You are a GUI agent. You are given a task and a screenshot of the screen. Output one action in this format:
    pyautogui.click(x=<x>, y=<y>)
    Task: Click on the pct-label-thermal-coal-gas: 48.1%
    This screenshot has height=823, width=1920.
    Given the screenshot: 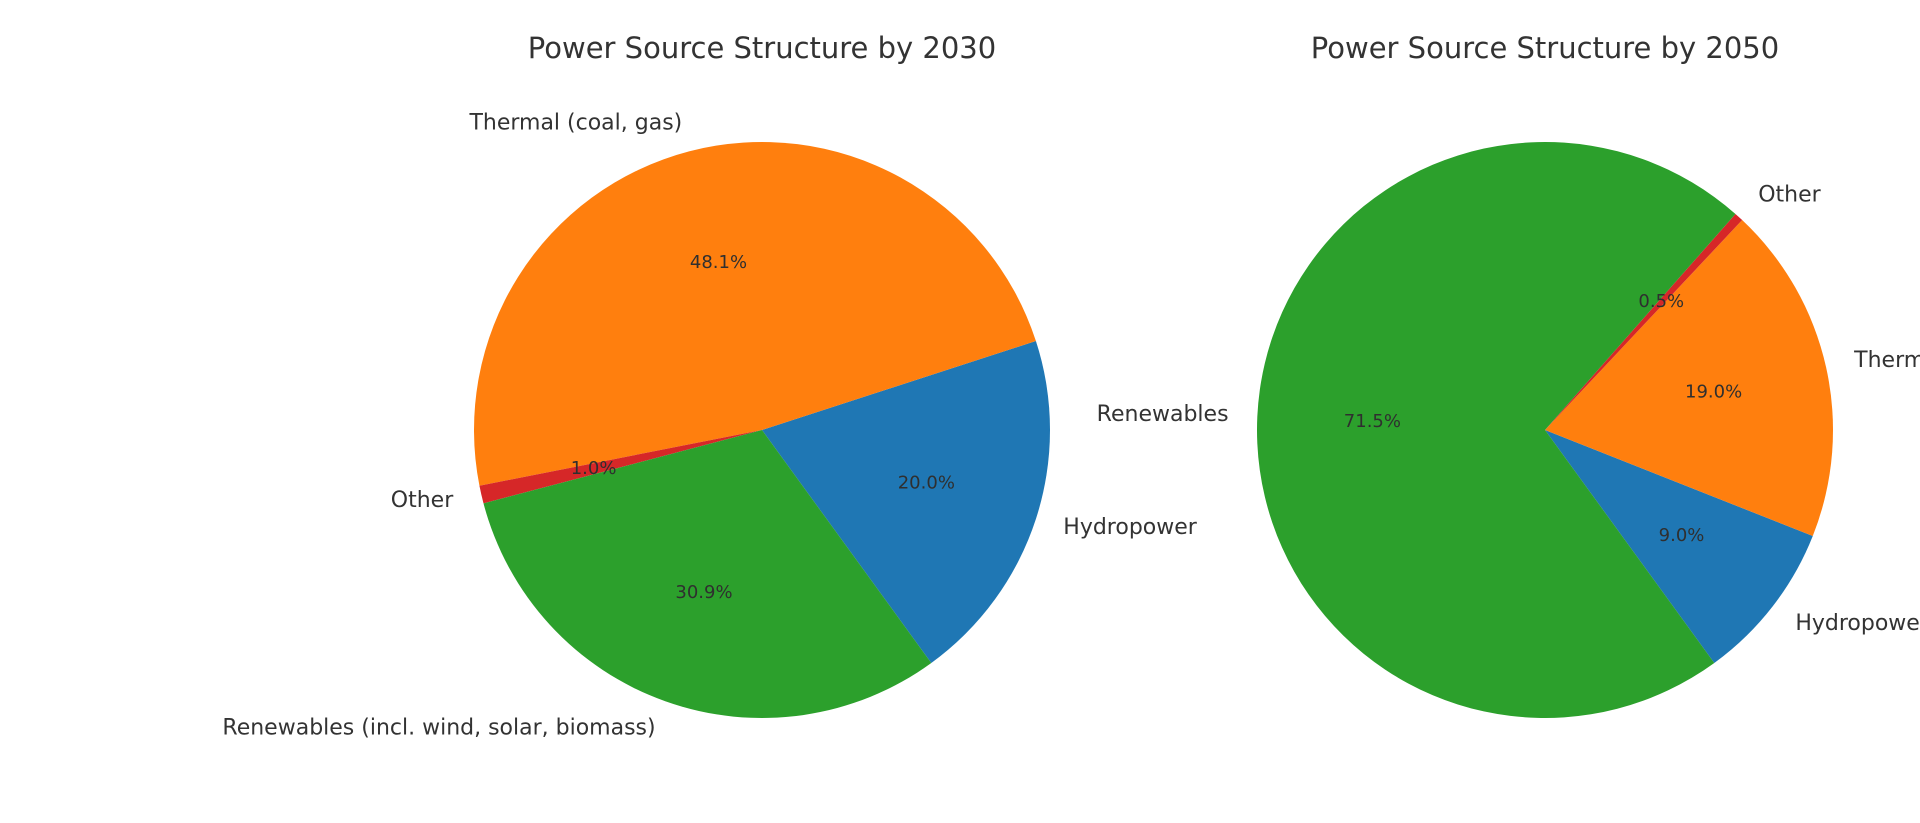 What is the action you would take?
    pyautogui.click(x=718, y=262)
    